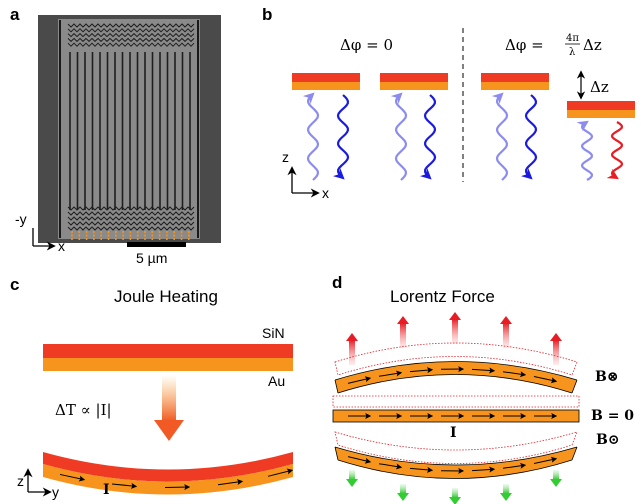 This screenshot has width=641, height=504. Describe the element at coordinates (515, 81) in the screenshot. I see `mirror-b3` at that location.